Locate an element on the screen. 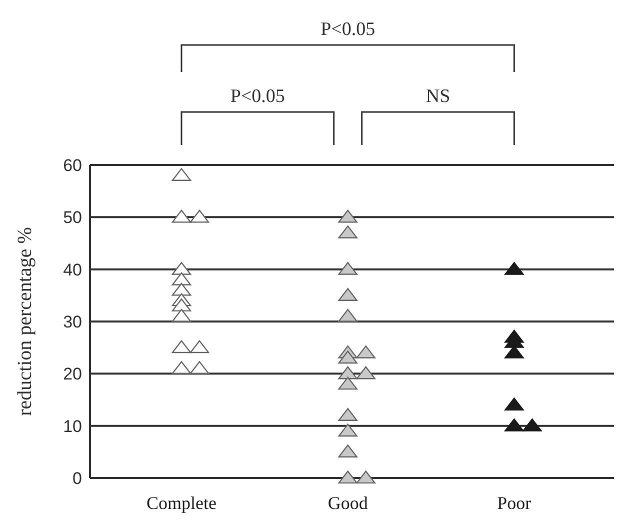 Image resolution: width=630 pixels, height=523 pixels. y-tick-label: 0 is located at coordinates (77, 478).